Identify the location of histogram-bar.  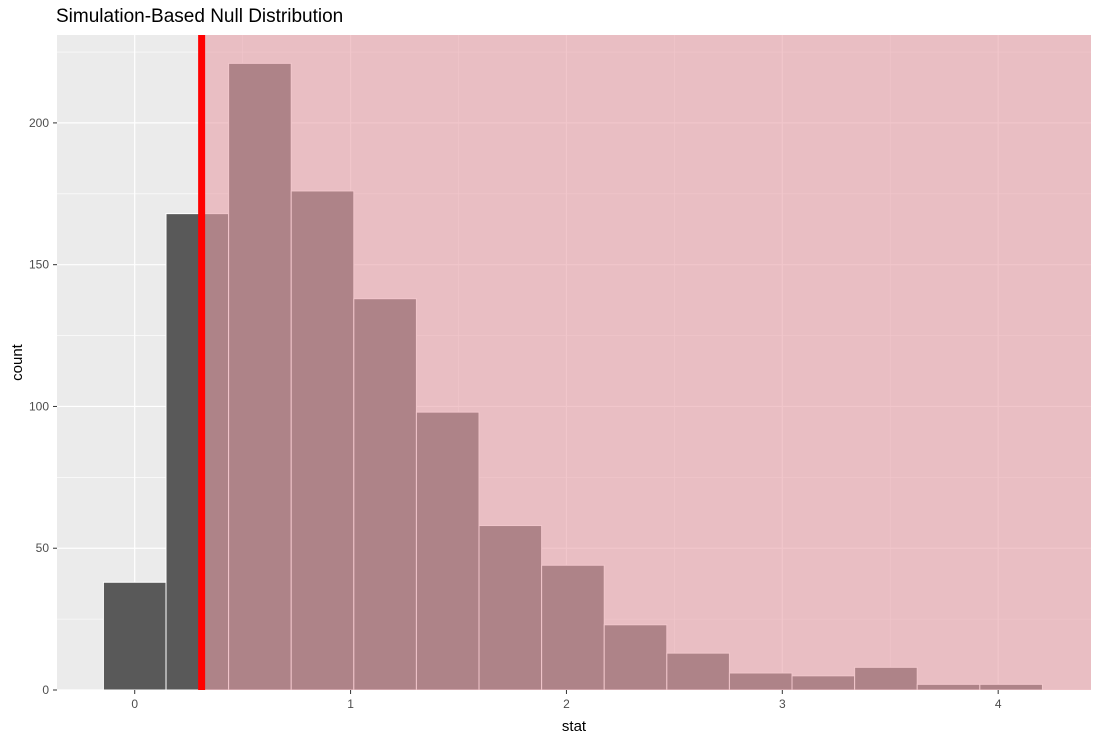
(134, 636).